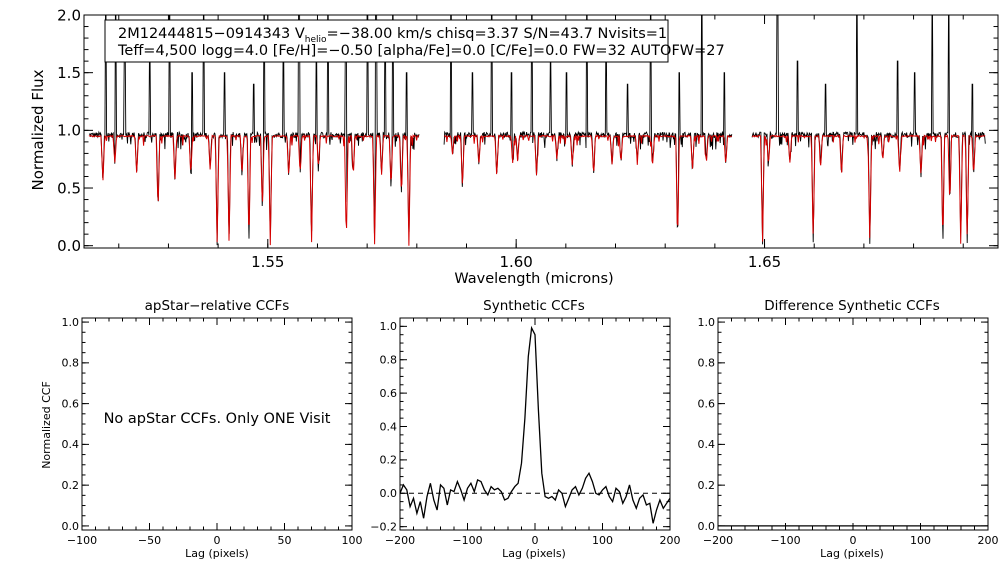 The width and height of the screenshot is (1008, 576). Describe the element at coordinates (69, 15) in the screenshot. I see `y-tick-label: 2.0` at that location.